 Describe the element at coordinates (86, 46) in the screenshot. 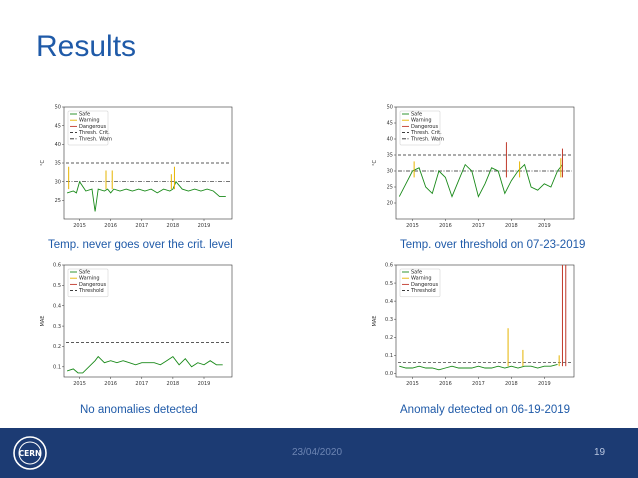

I see `slide-title: Results` at that location.